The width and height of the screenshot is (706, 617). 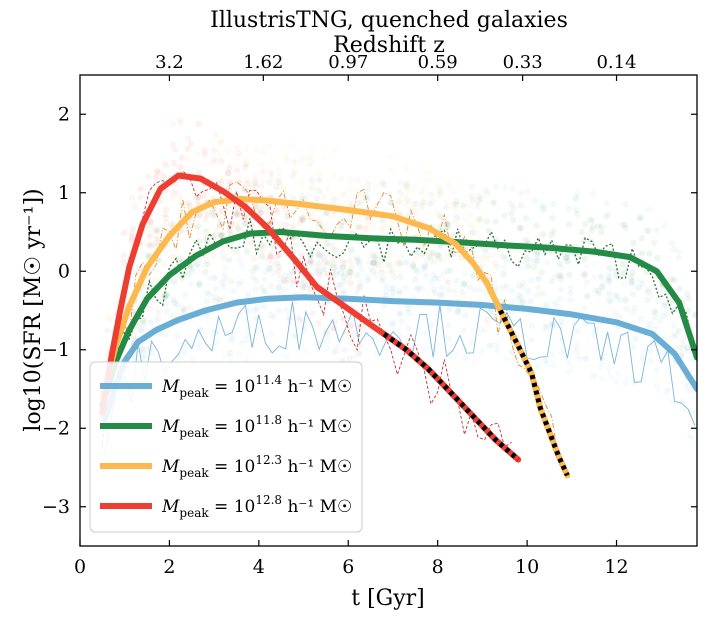 What do you see at coordinates (64, 114) in the screenshot?
I see `y-tick-label: 2` at bounding box center [64, 114].